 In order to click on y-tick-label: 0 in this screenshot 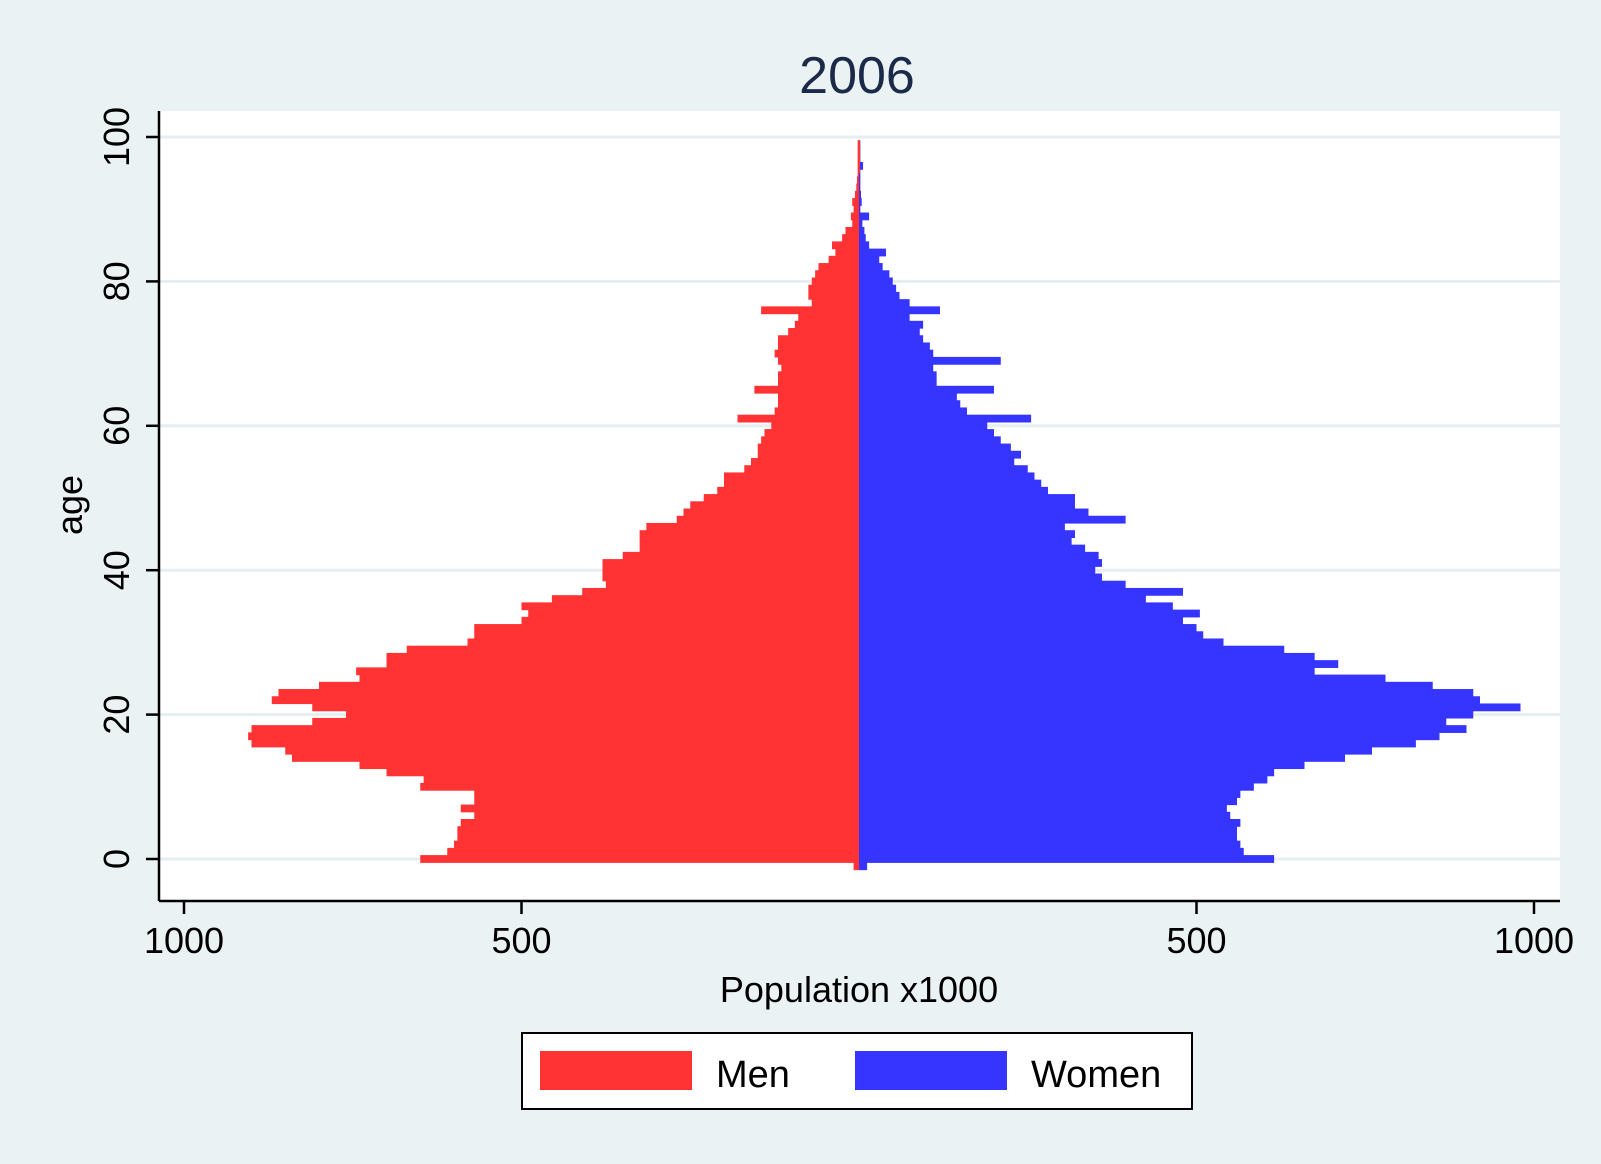, I will do `click(116, 859)`.